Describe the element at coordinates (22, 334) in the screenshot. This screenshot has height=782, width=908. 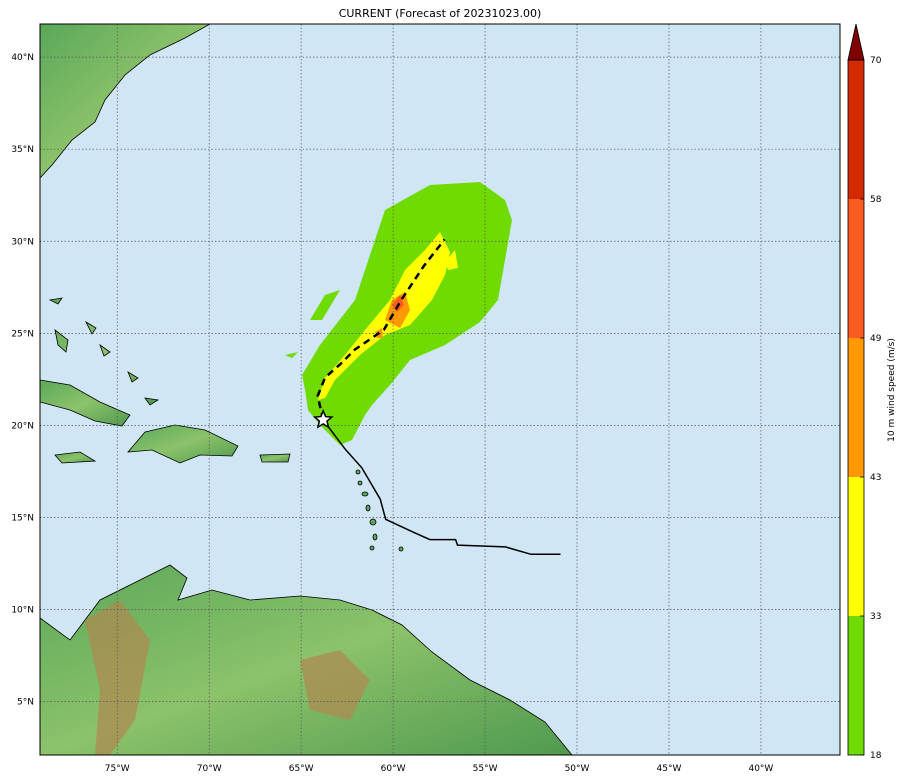
I see `lat-tick-label: 25°N` at that location.